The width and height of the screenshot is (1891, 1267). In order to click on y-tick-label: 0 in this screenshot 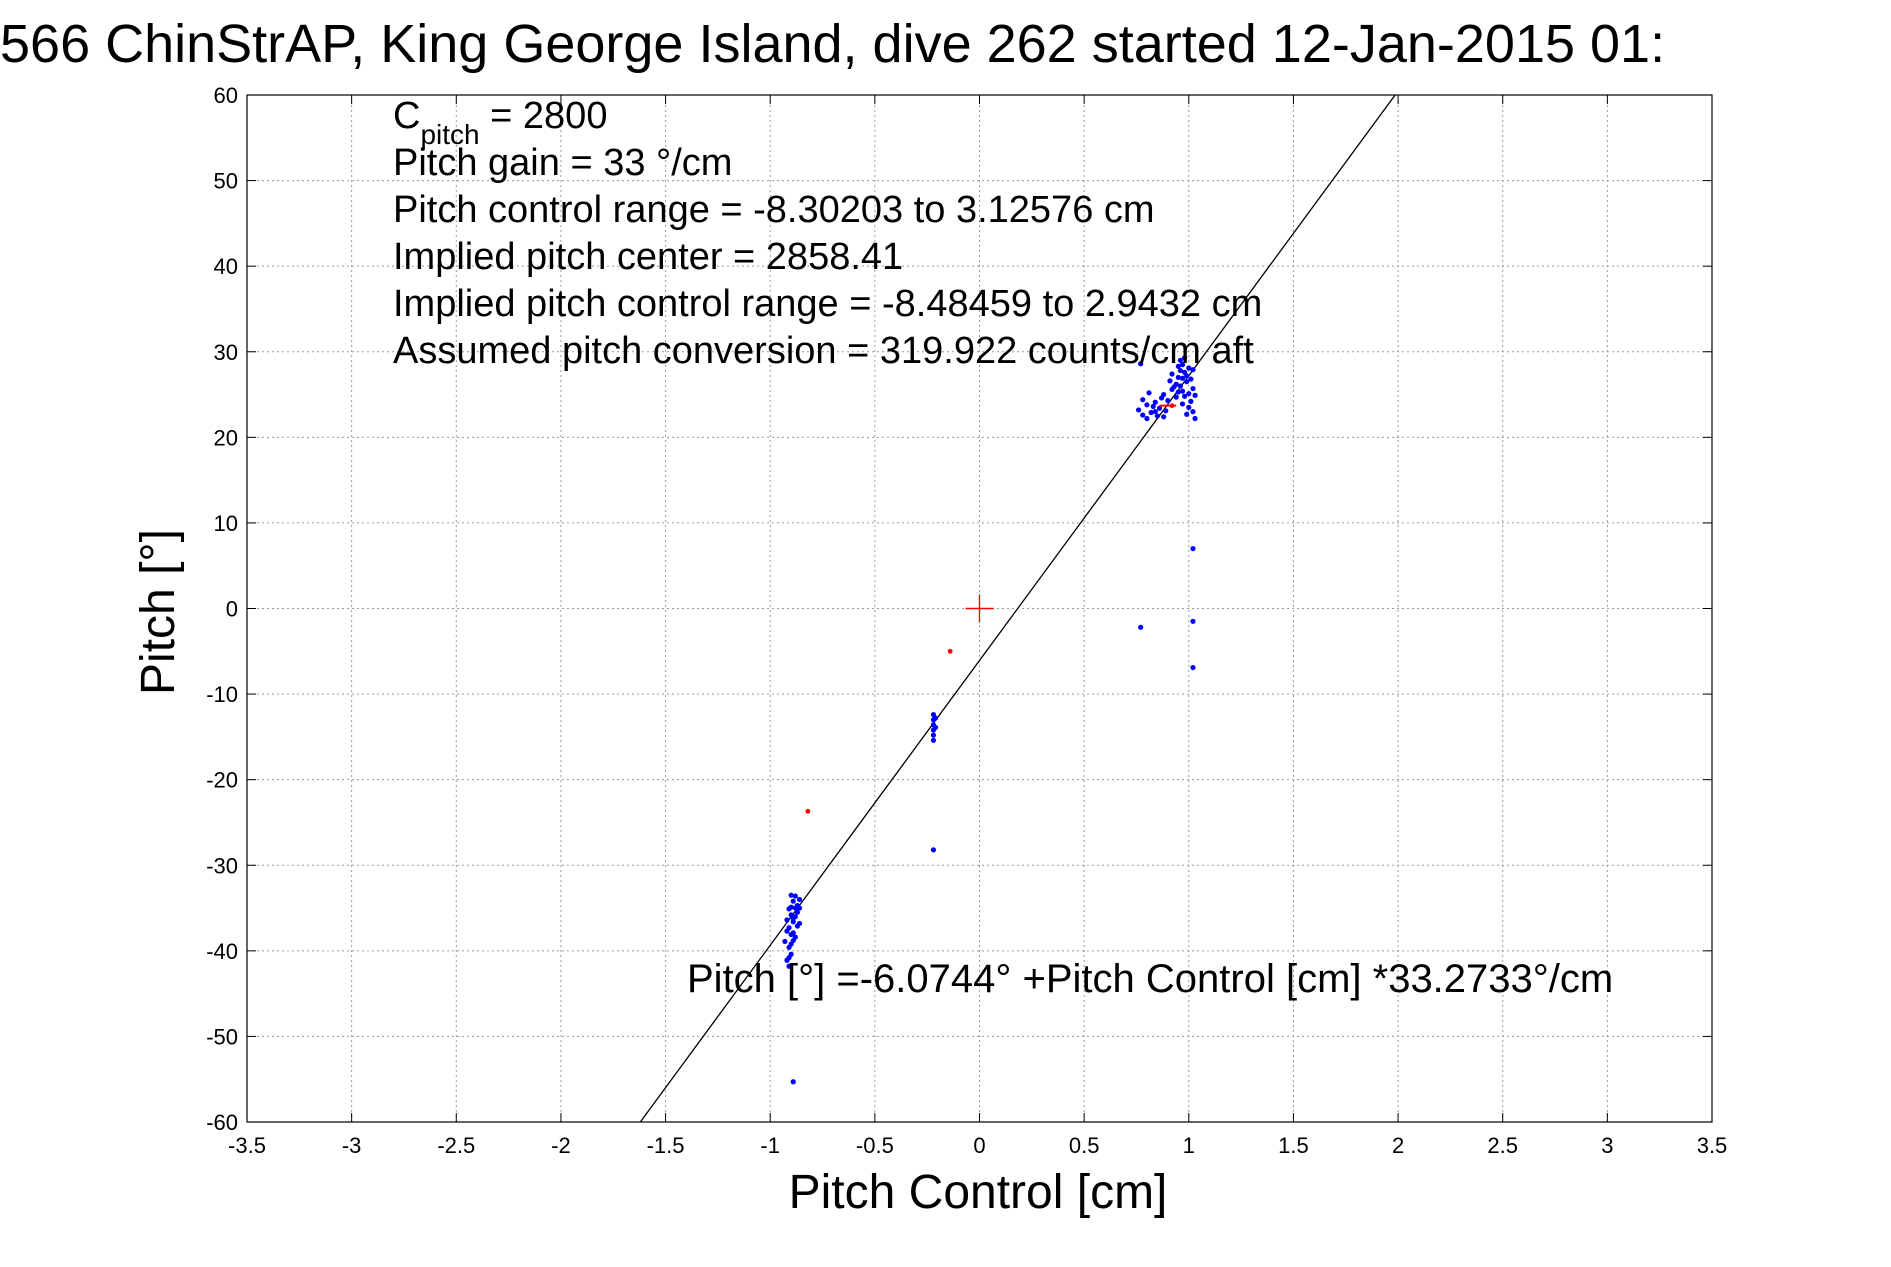, I will do `click(232, 609)`.